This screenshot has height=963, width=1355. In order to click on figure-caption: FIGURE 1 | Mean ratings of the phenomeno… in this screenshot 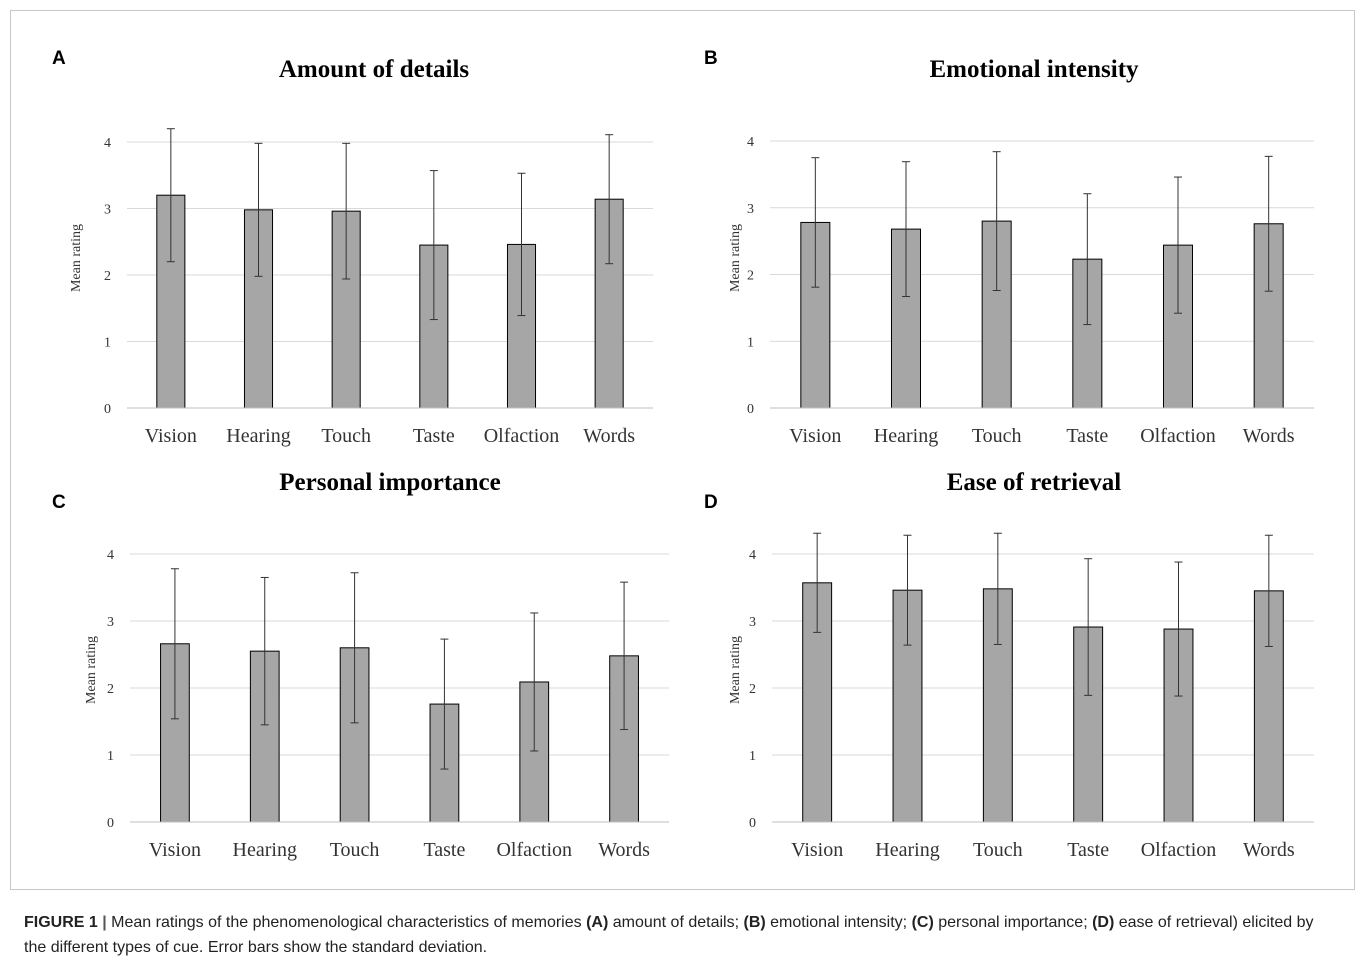, I will do `click(679, 935)`.